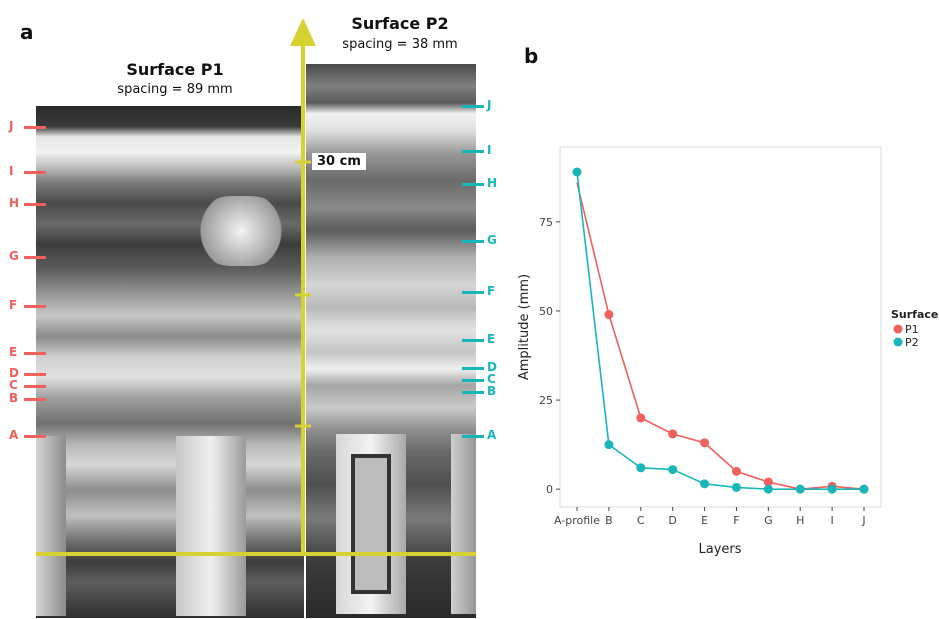  What do you see at coordinates (704, 520) in the screenshot?
I see `x-tick-label-4: E` at bounding box center [704, 520].